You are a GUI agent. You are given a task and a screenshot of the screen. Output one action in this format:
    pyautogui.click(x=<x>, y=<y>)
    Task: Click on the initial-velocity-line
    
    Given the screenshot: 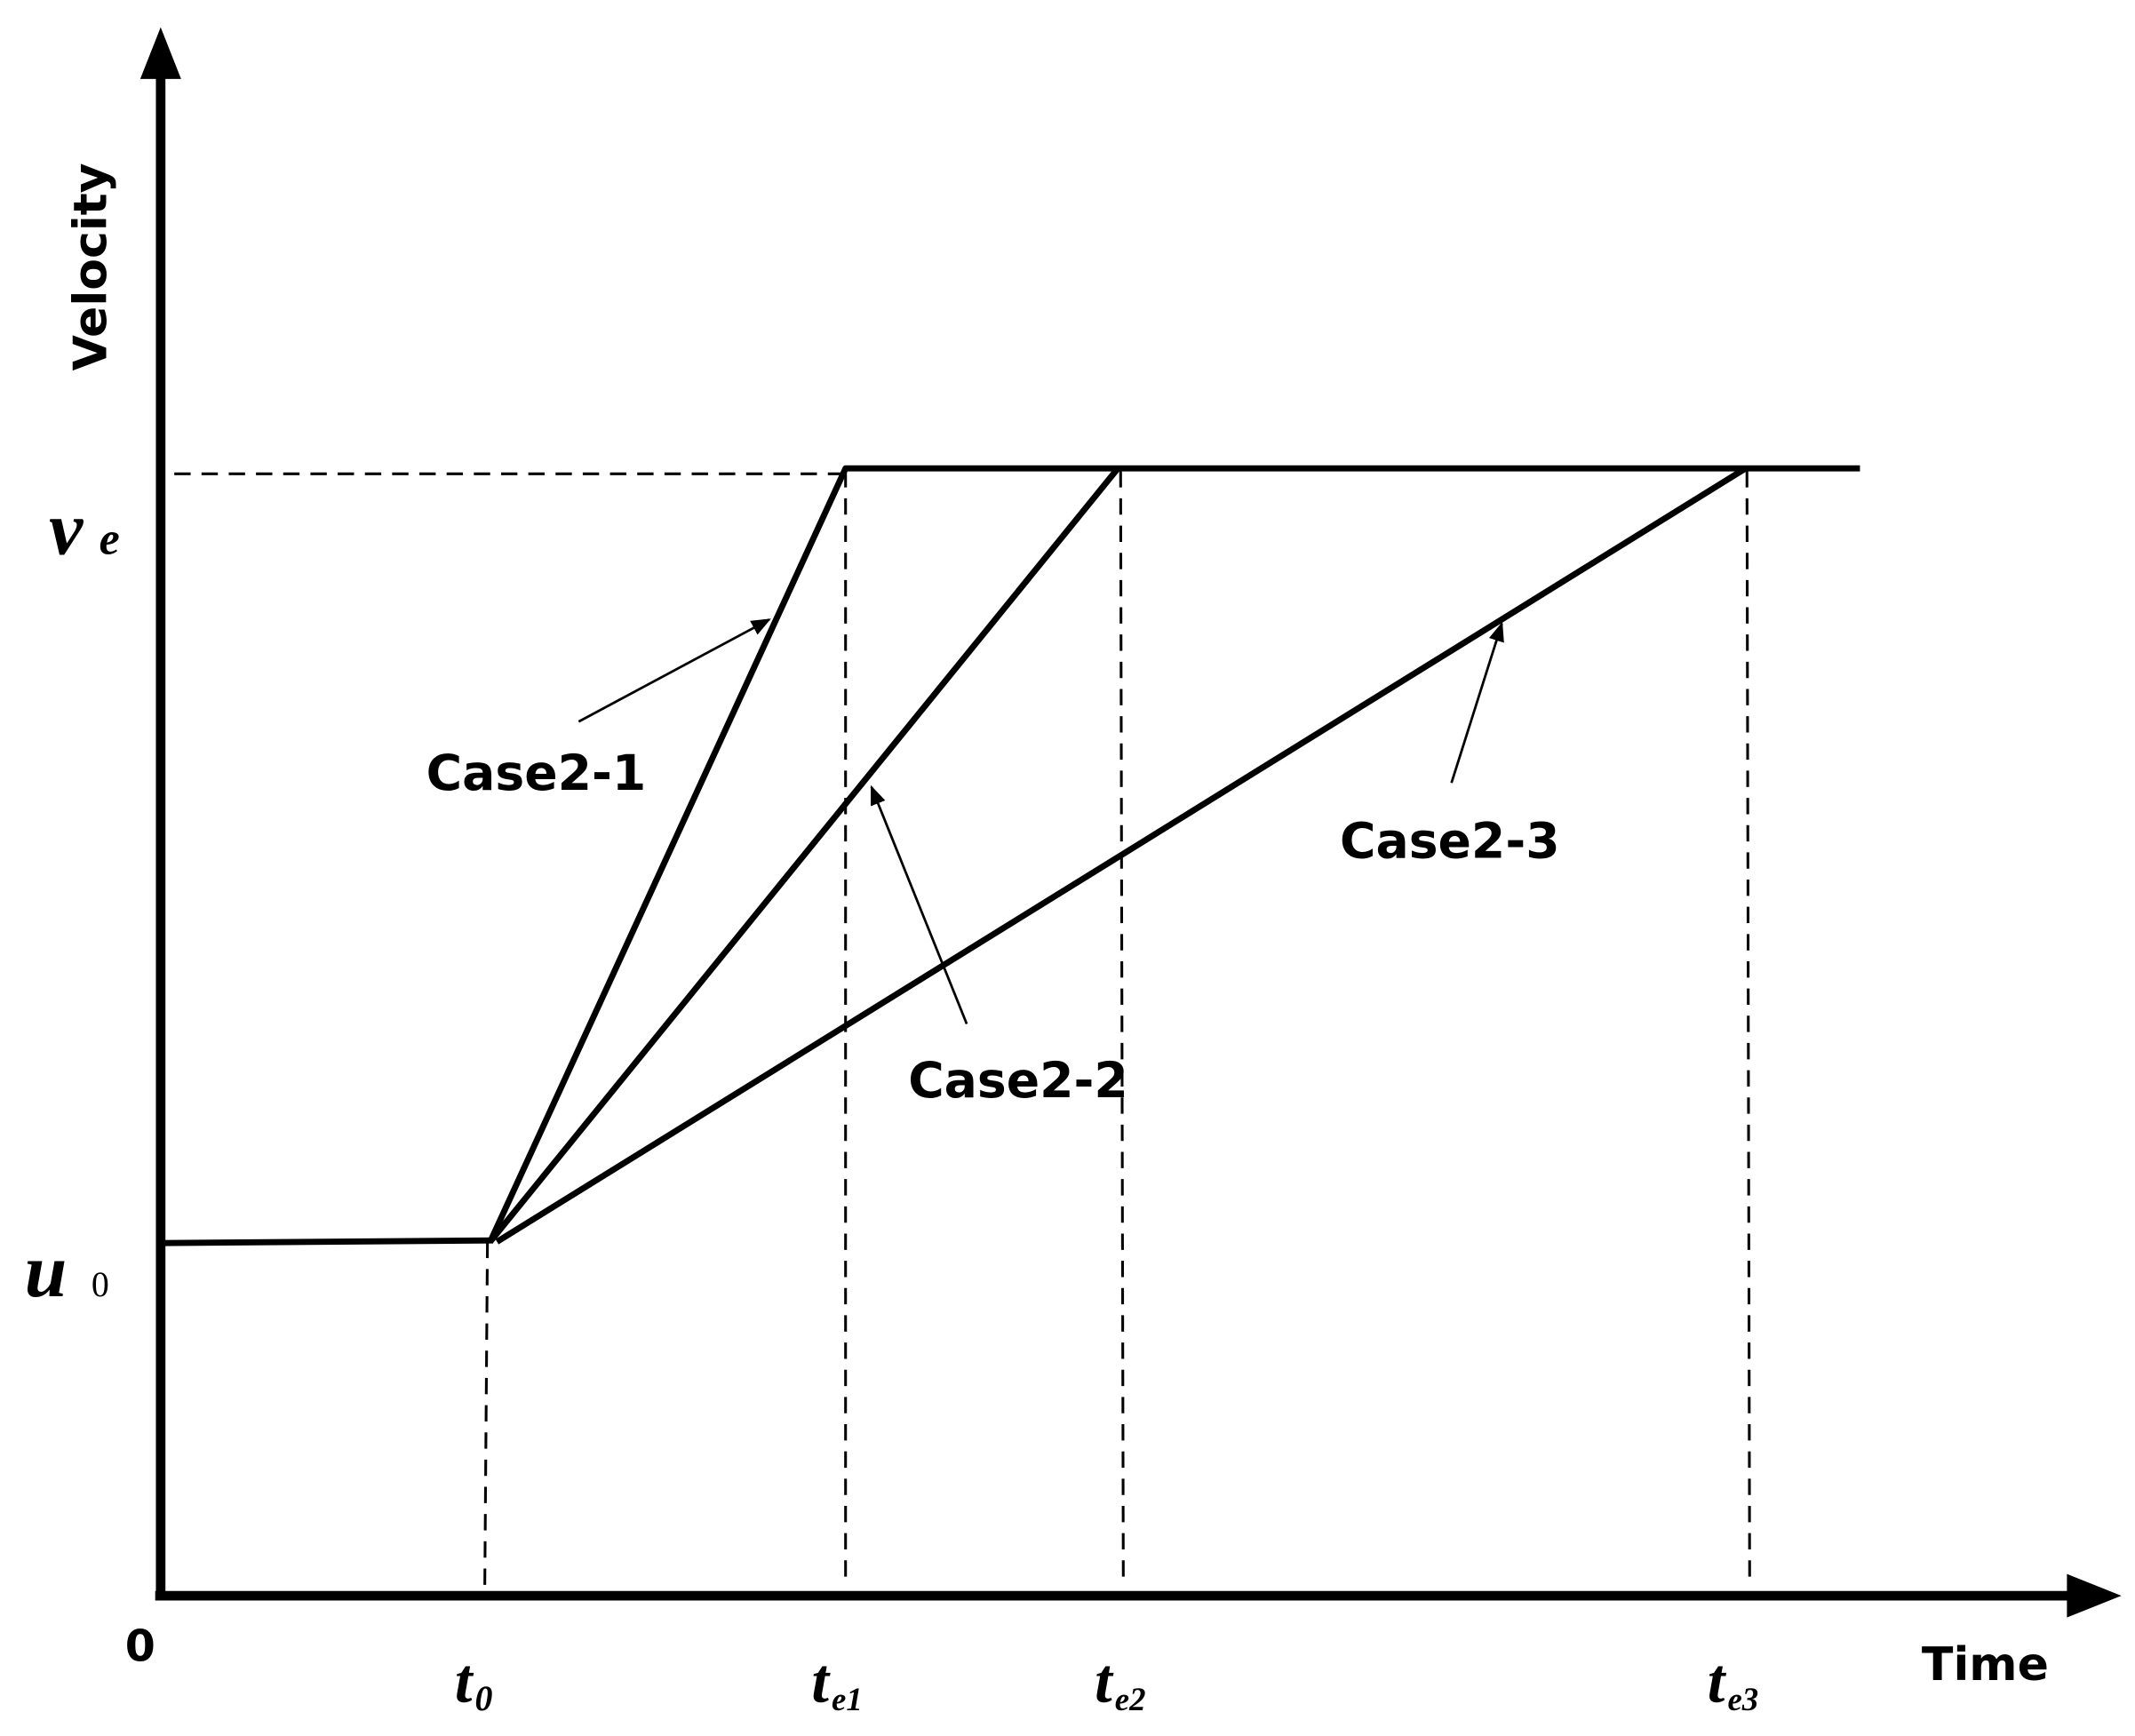 What is the action you would take?
    pyautogui.click(x=326, y=1241)
    